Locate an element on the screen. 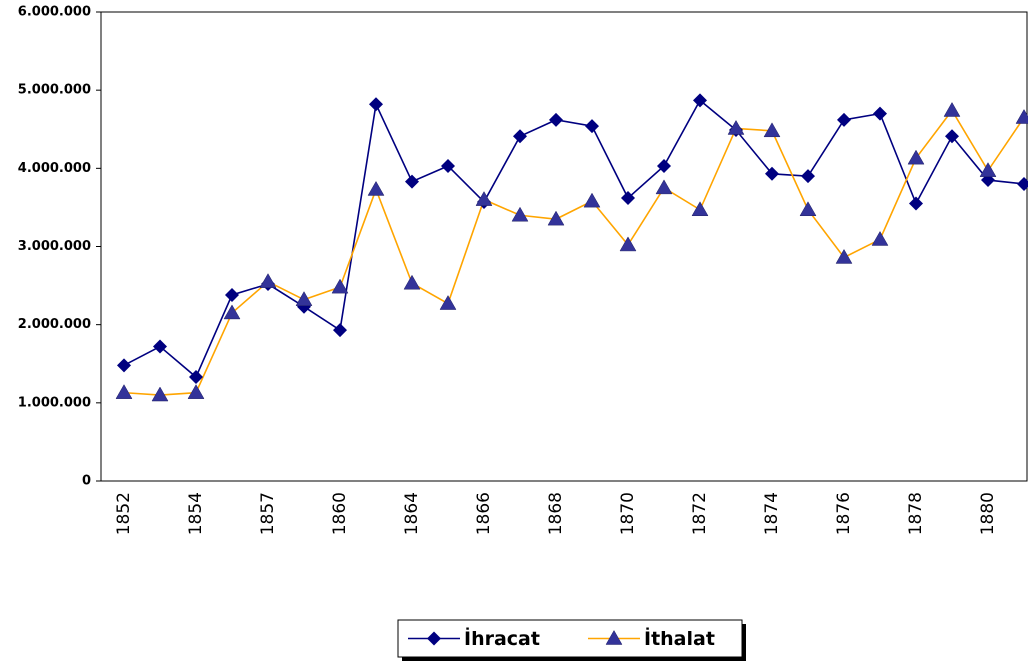 The width and height of the screenshot is (1028, 664). x-tick-label: 1860 is located at coordinates (340, 513).